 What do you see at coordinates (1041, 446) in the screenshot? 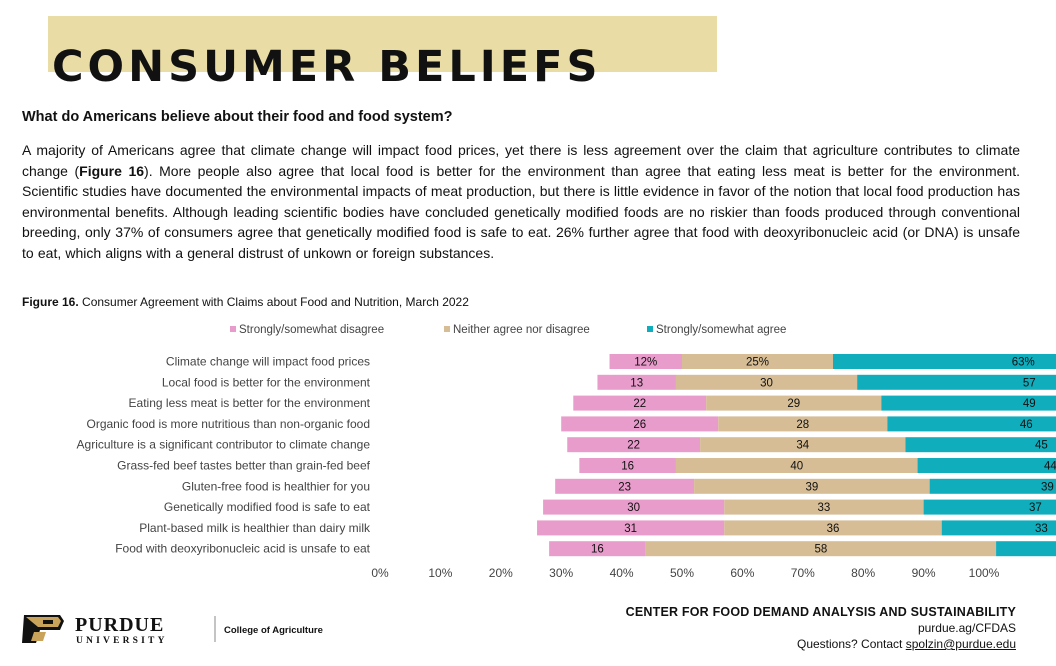
I see `data-label: 45` at bounding box center [1041, 446].